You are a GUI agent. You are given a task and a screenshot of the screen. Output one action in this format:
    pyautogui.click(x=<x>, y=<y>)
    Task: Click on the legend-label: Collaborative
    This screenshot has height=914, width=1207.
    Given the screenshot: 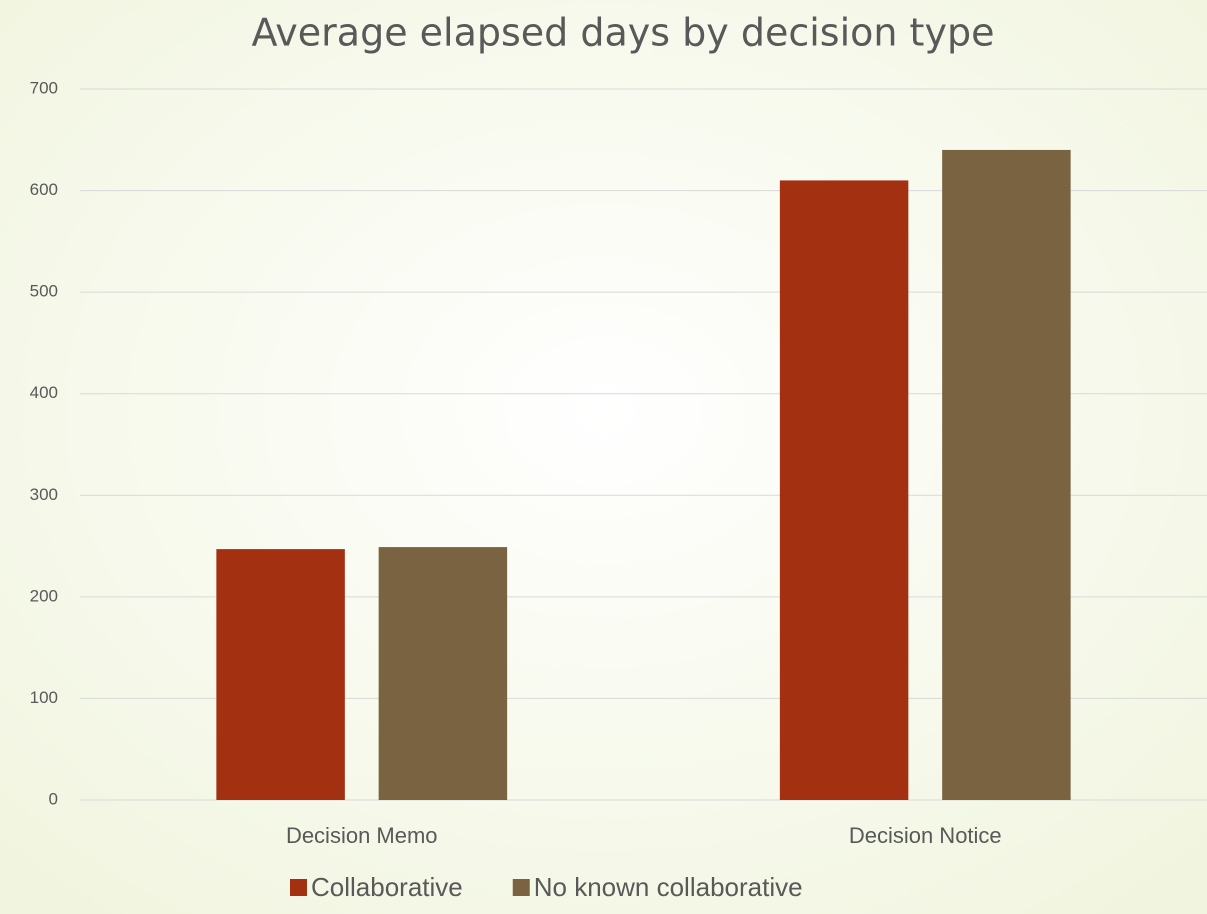 What is the action you would take?
    pyautogui.click(x=387, y=887)
    